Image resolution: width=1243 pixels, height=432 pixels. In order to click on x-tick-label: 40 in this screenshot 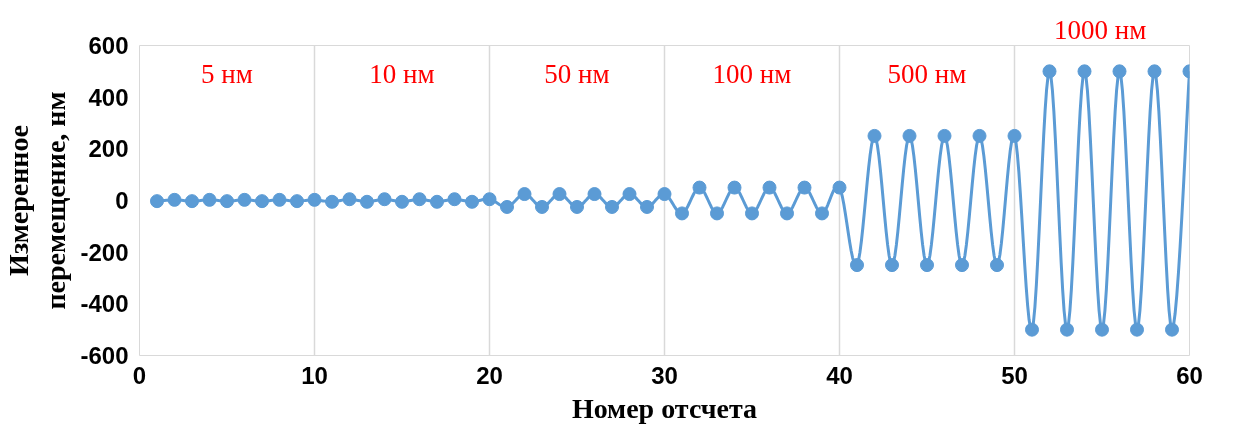, I will do `click(839, 375)`.